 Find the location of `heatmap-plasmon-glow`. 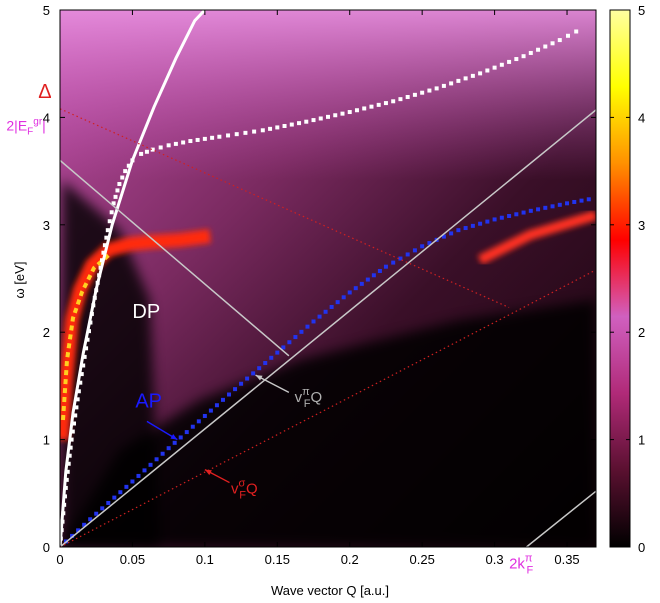

heatmap-plasmon-glow is located at coordinates (135, 335).